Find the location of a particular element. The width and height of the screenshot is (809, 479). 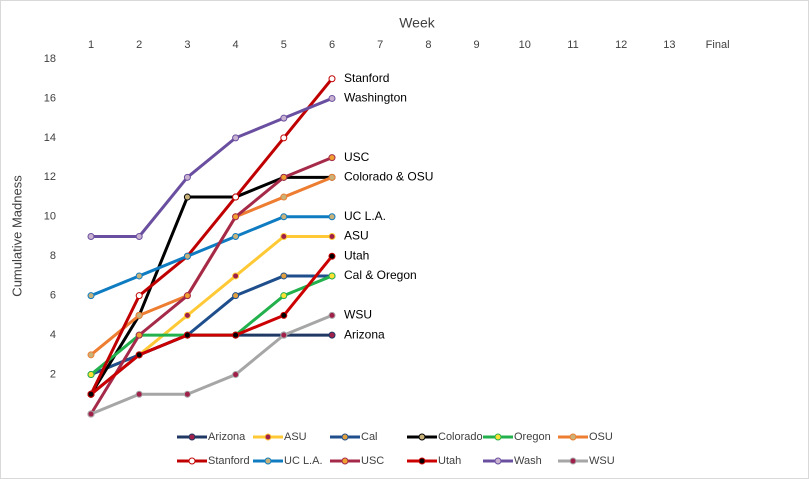

y-tick-label: 18 is located at coordinates (50, 59).